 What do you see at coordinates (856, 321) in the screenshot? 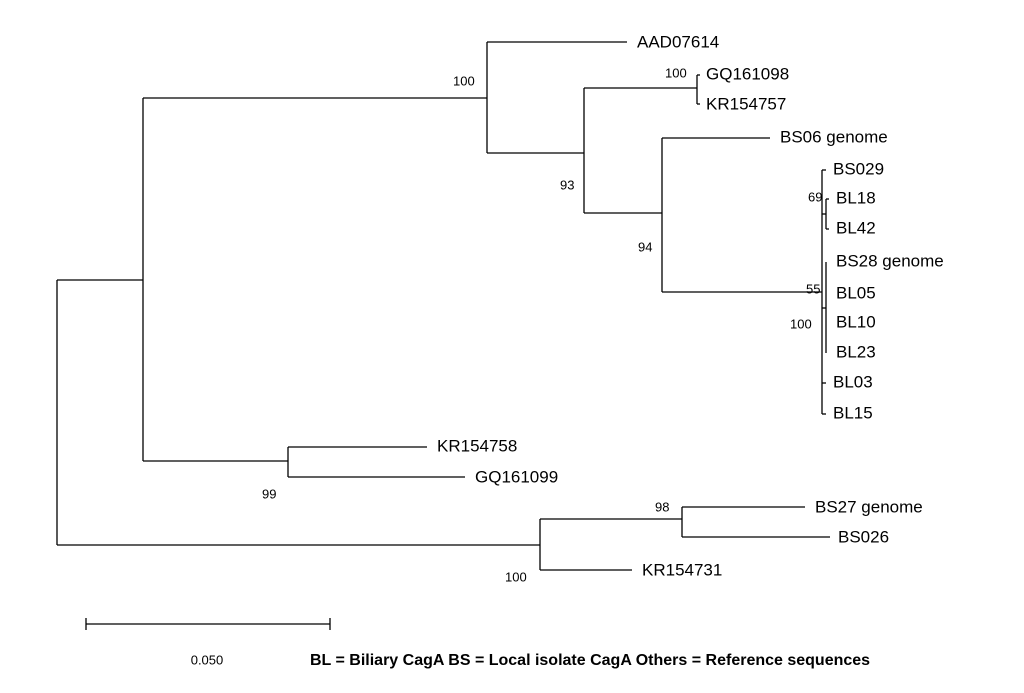
I see `leaf-label: BL10` at bounding box center [856, 321].